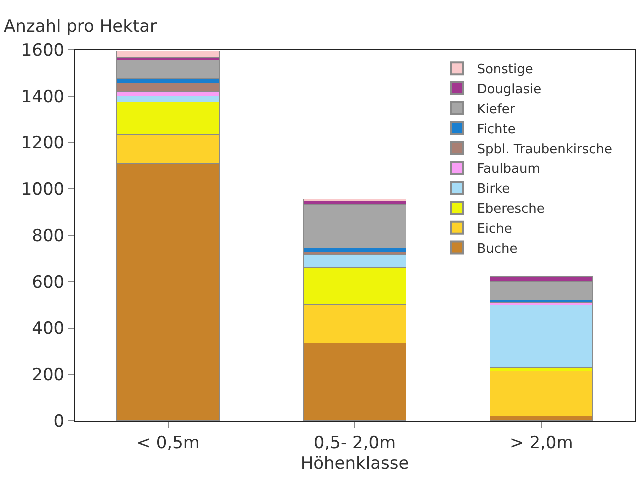 This screenshot has width=640, height=486. What do you see at coordinates (48, 236) in the screenshot?
I see `y-tick-label: 800` at bounding box center [48, 236].